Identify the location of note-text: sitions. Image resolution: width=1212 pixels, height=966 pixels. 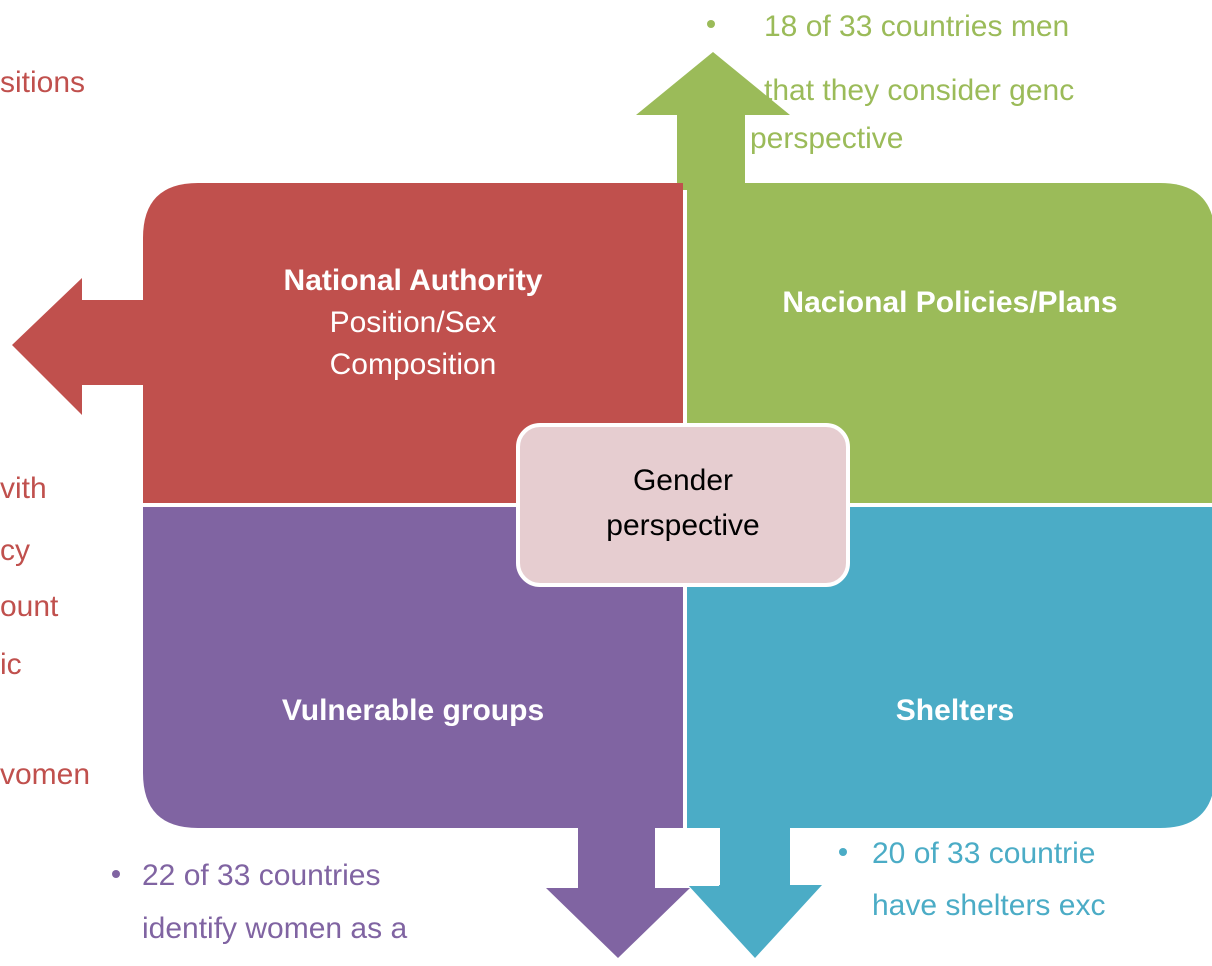
(42, 82).